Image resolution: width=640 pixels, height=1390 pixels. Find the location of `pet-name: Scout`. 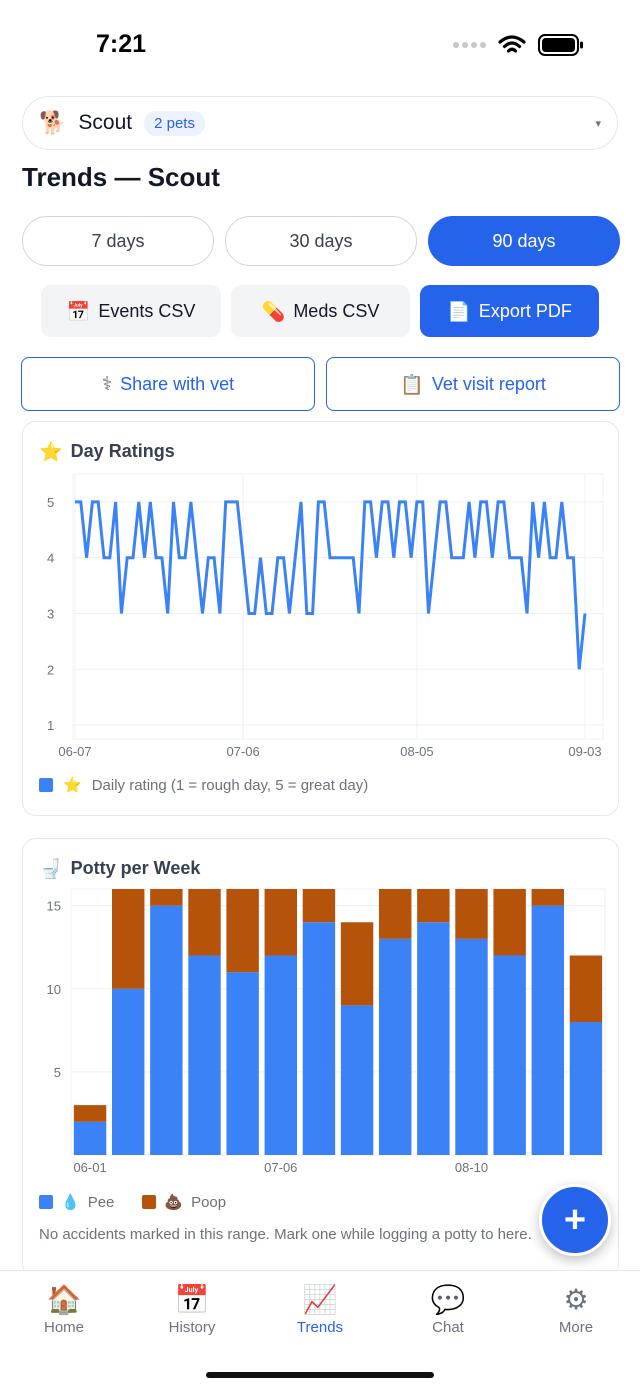

pet-name: Scout is located at coordinates (105, 122).